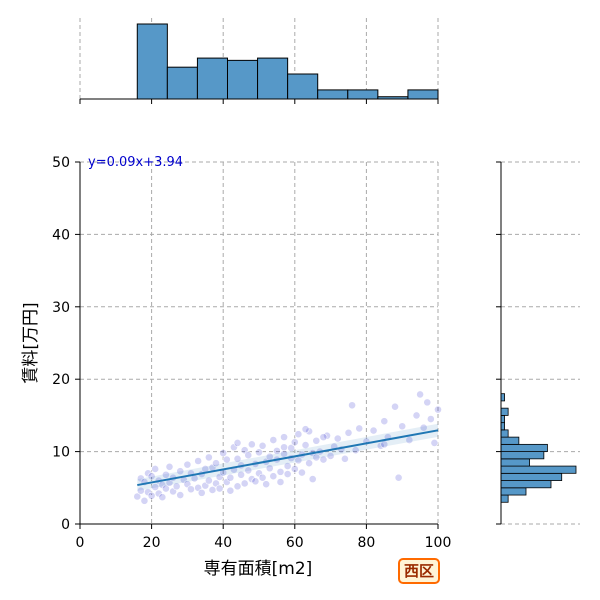  I want to click on x-axis-label: 専有面積[m2], so click(258, 569).